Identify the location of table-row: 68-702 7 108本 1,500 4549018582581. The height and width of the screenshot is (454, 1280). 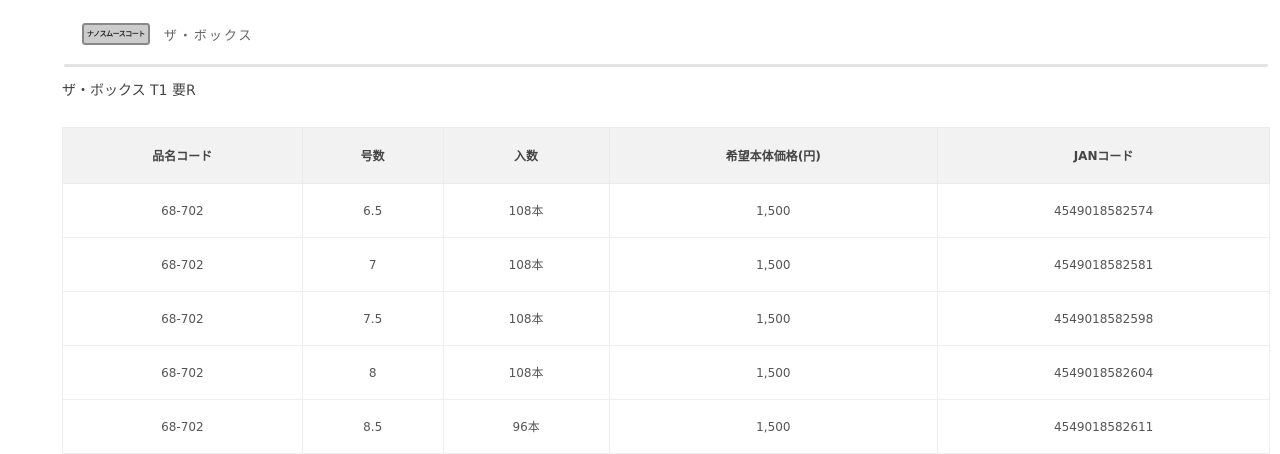
(666, 264).